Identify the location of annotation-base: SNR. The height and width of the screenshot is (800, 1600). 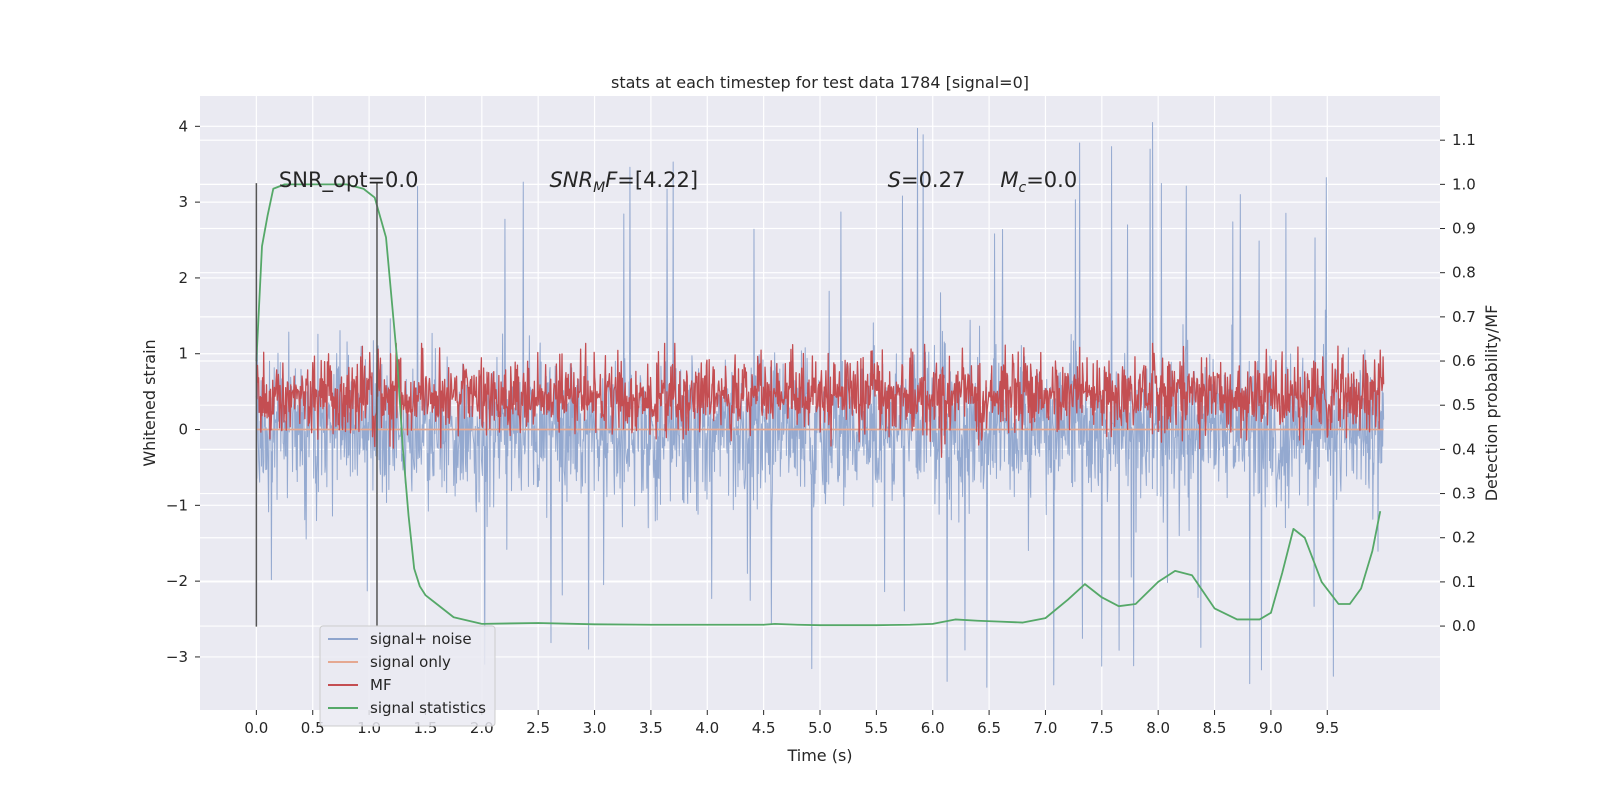
(571, 180).